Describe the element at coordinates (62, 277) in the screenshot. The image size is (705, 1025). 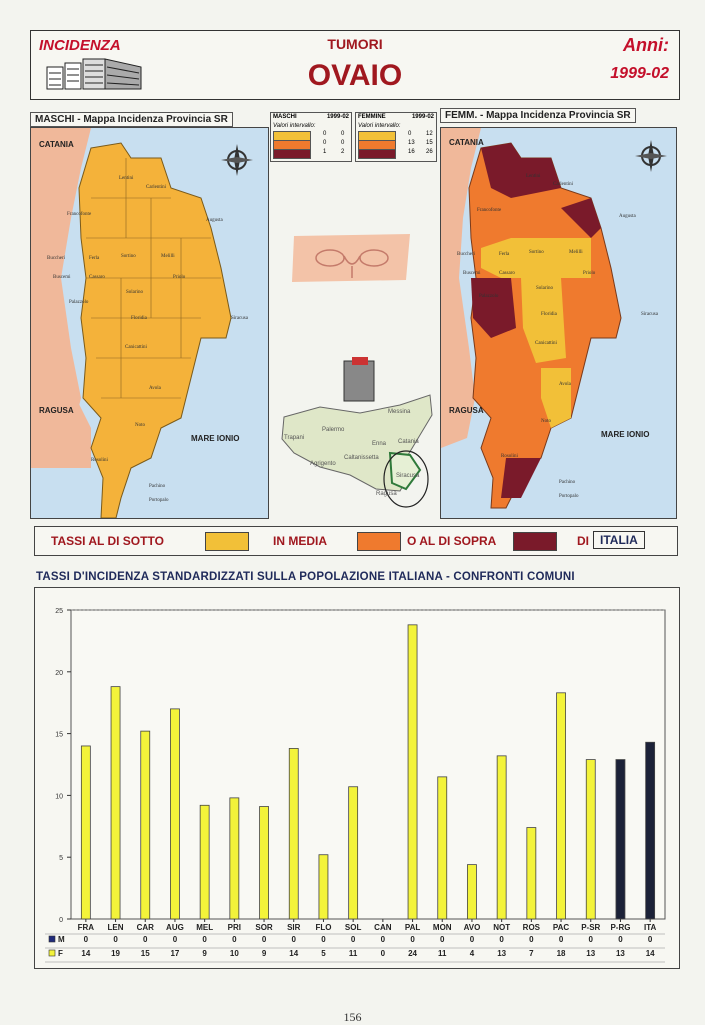
I see `commune-label: Buscemi` at that location.